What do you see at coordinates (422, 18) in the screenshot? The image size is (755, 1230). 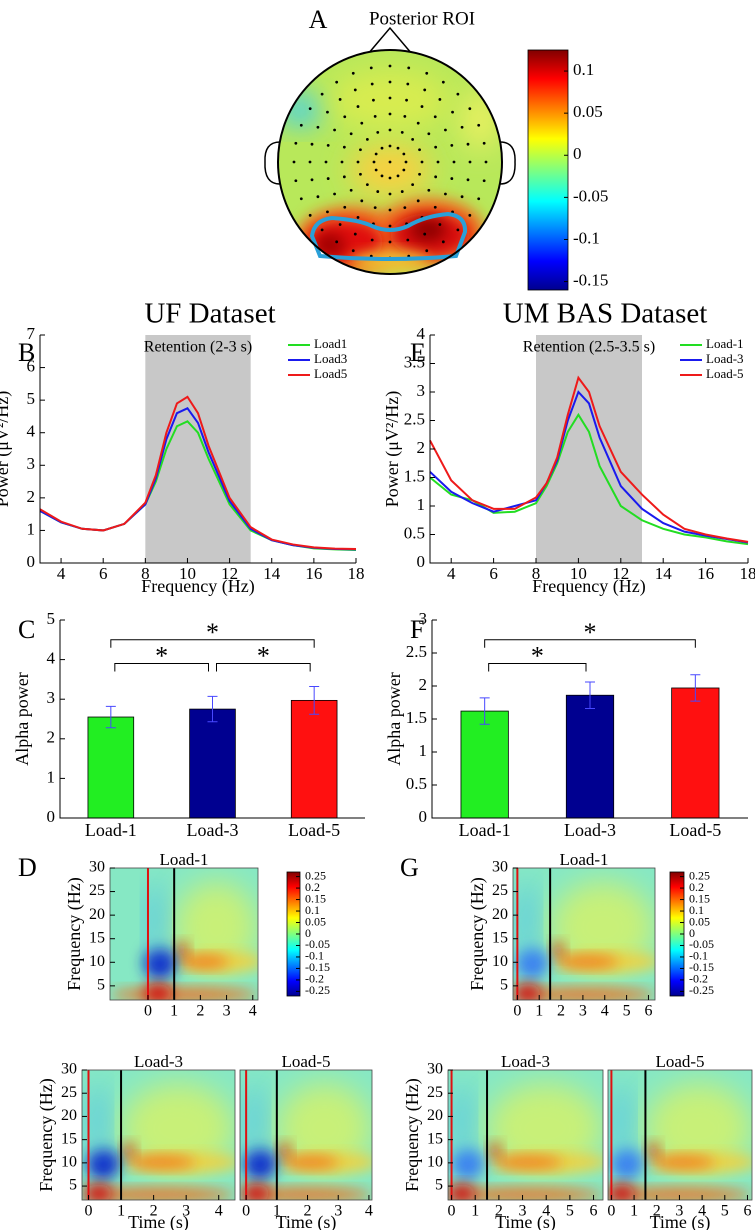 I see `topomap-title: Posterior ROI` at bounding box center [422, 18].